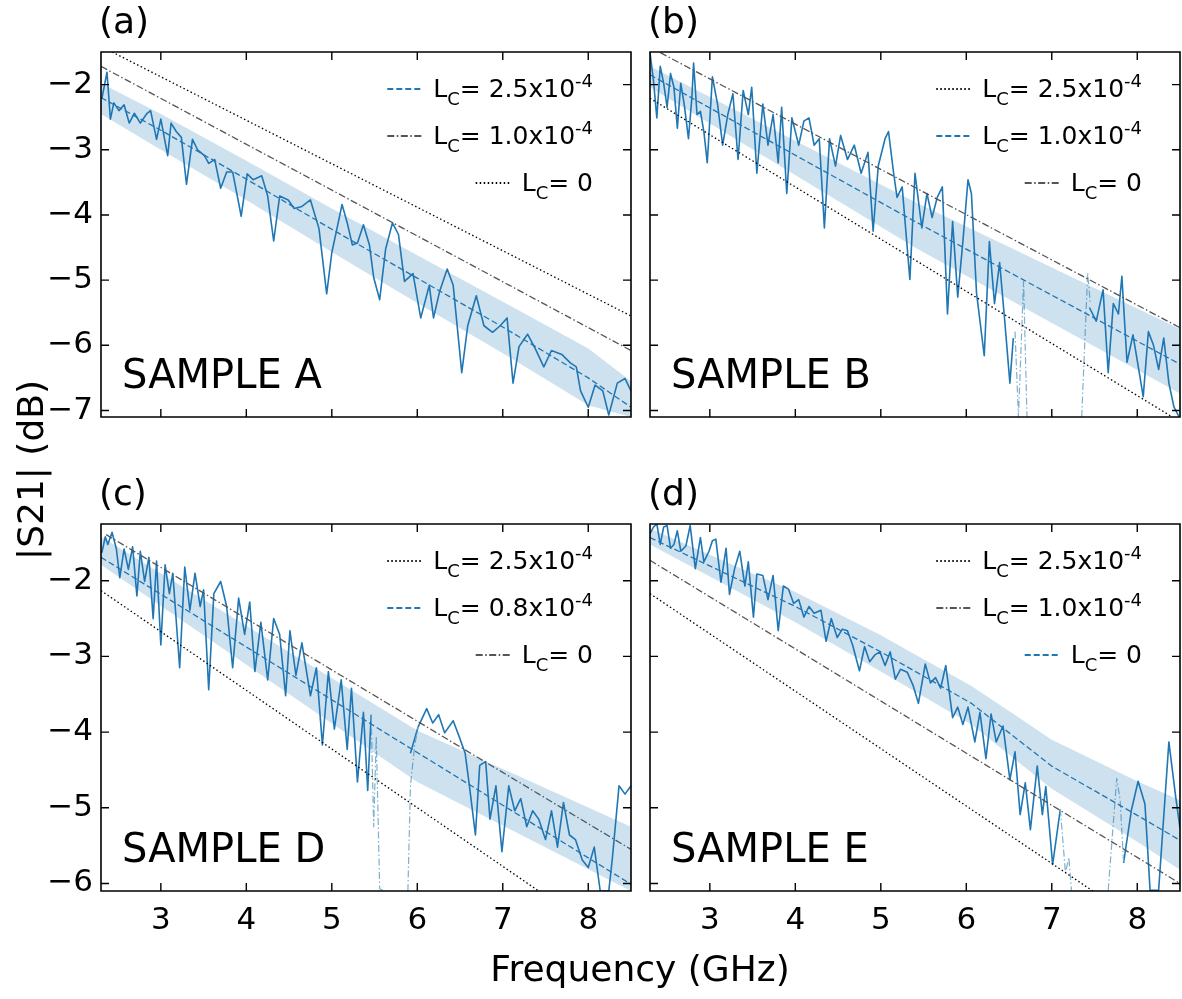 Image resolution: width=1182 pixels, height=999 pixels. I want to click on annotation: SAMPLE B, so click(771, 374).